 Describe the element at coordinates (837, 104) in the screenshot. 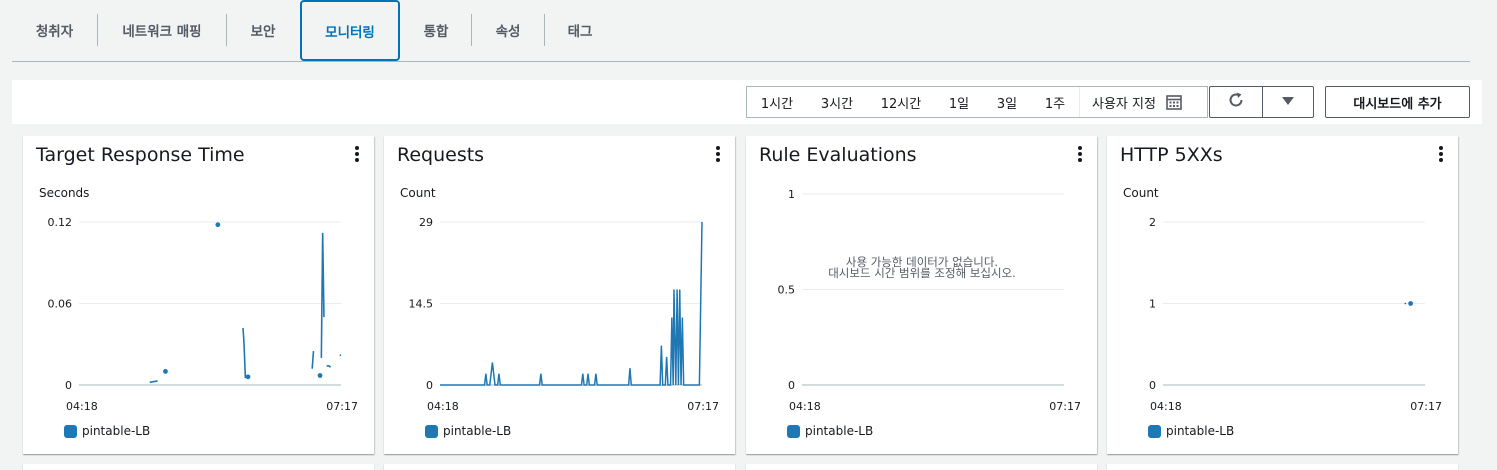

I see `range-option-1: 3시간` at that location.